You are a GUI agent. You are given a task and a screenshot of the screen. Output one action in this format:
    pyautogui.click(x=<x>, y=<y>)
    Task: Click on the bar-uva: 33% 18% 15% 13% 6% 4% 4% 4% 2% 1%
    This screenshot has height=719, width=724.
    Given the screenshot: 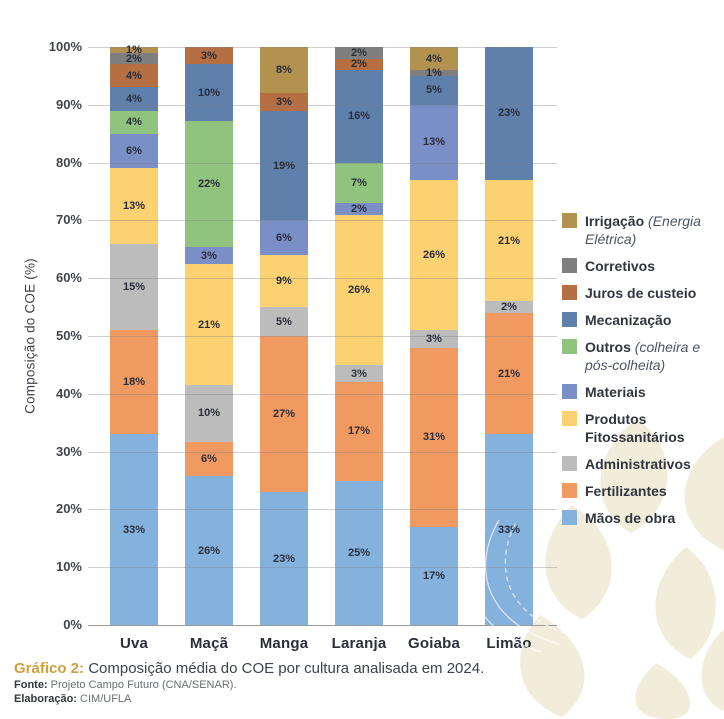 What is the action you would take?
    pyautogui.click(x=134, y=334)
    